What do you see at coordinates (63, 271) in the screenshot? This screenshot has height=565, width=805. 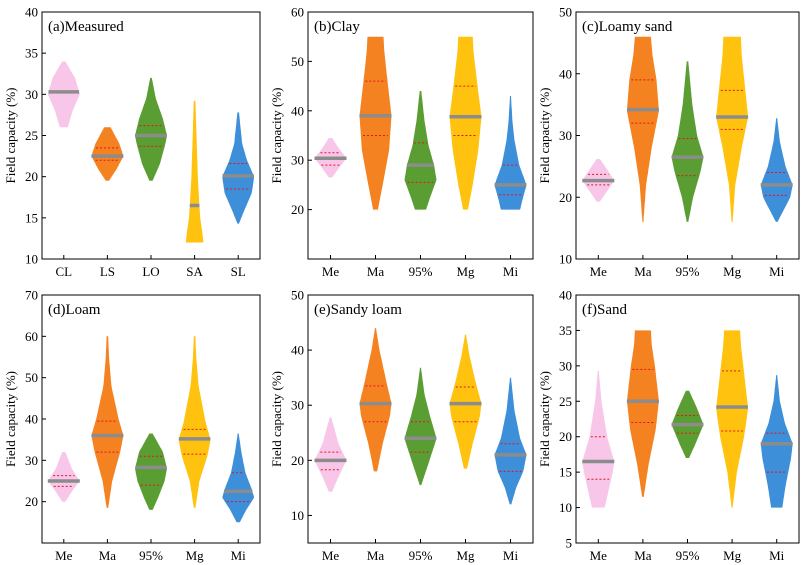 I see `x-tick-label: CL` at bounding box center [63, 271].